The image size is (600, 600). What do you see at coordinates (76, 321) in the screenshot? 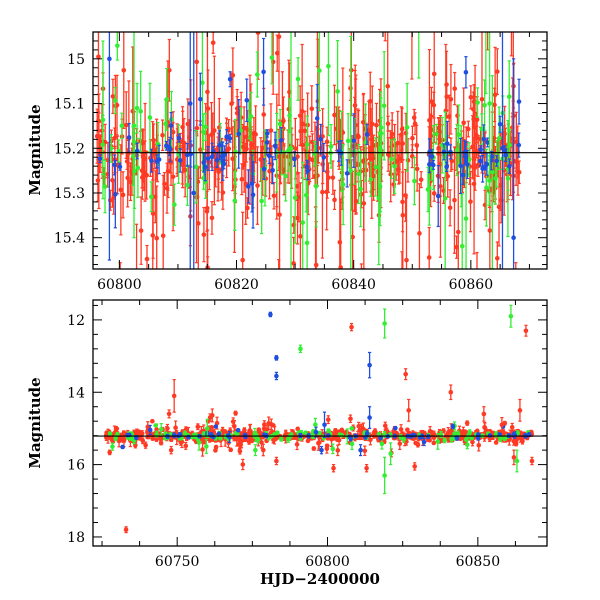
I see `y-tick-label: 12` at bounding box center [76, 321].